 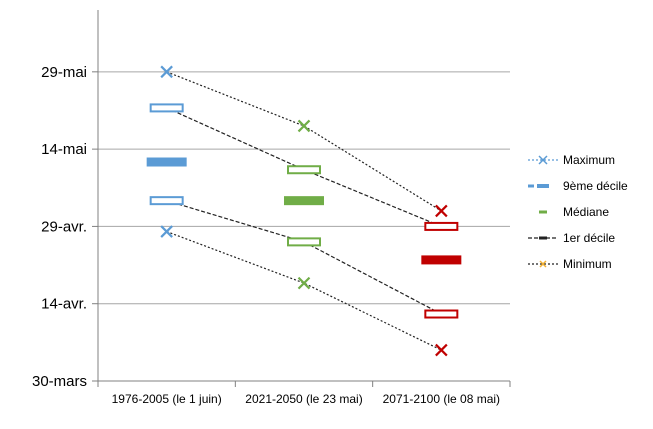 What do you see at coordinates (64, 72) in the screenshot?
I see `y-tick-label: 29-mai` at bounding box center [64, 72].